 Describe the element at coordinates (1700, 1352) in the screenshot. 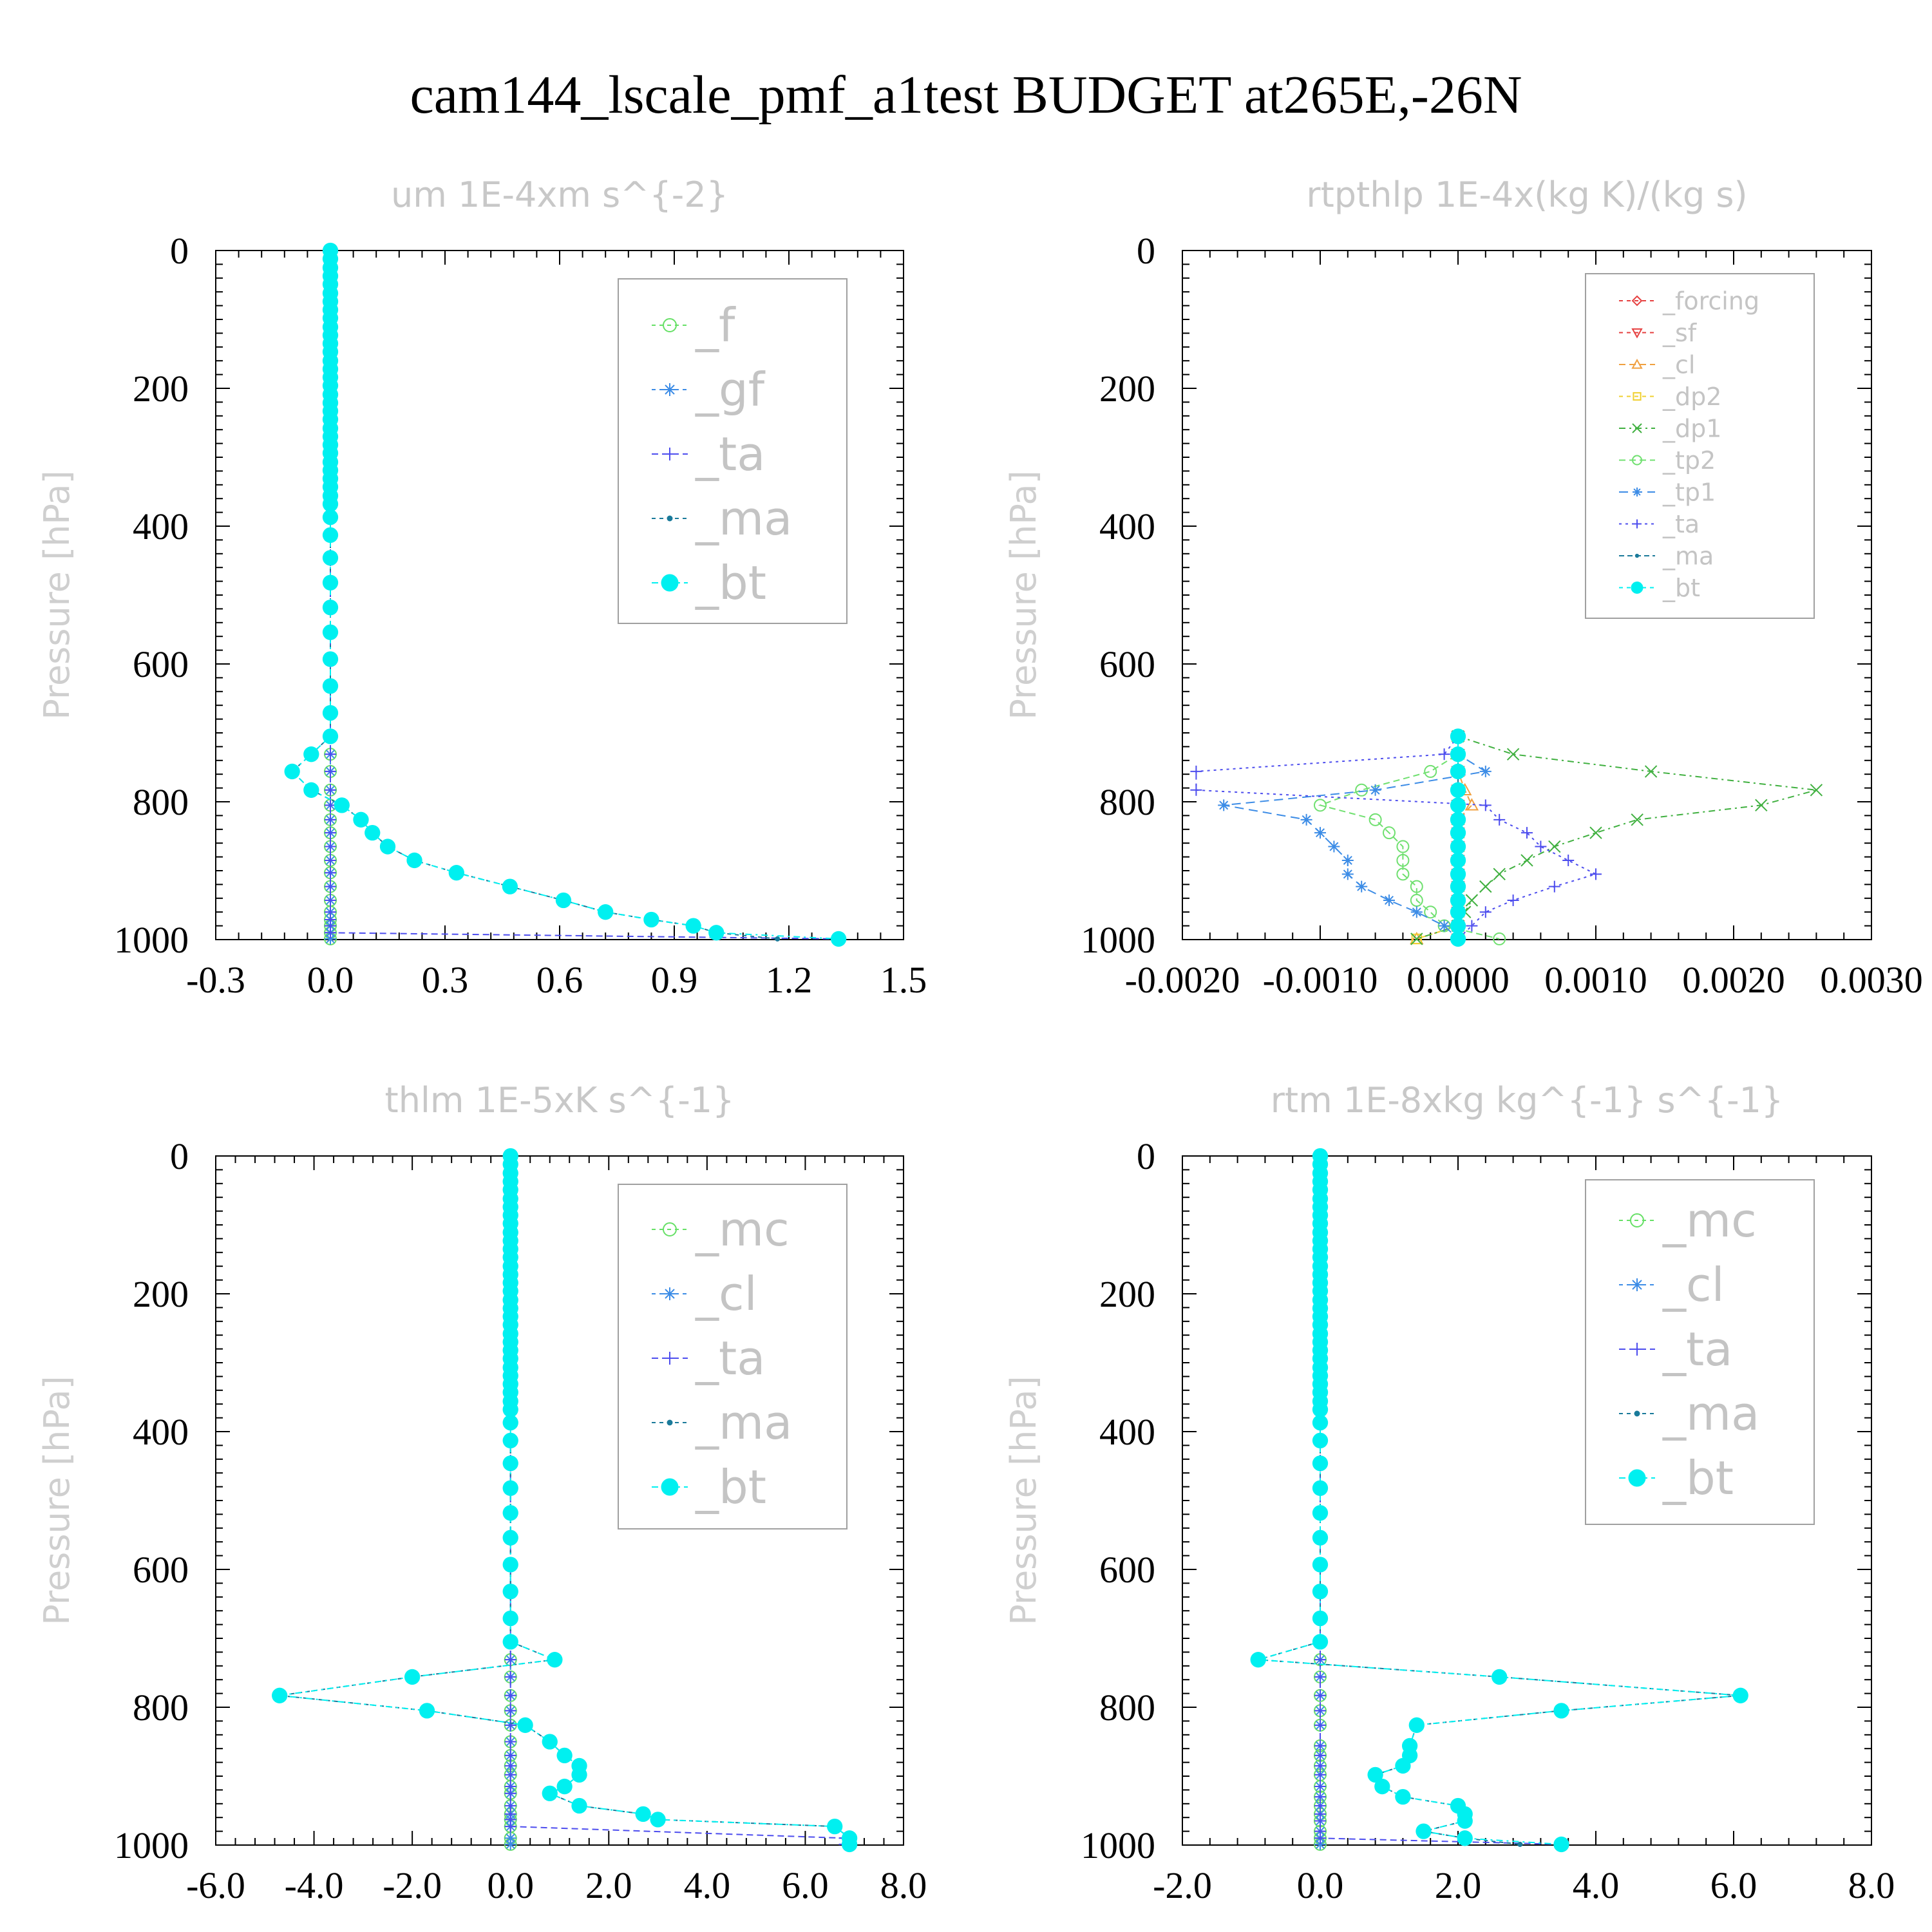

I see `legend-box` at that location.